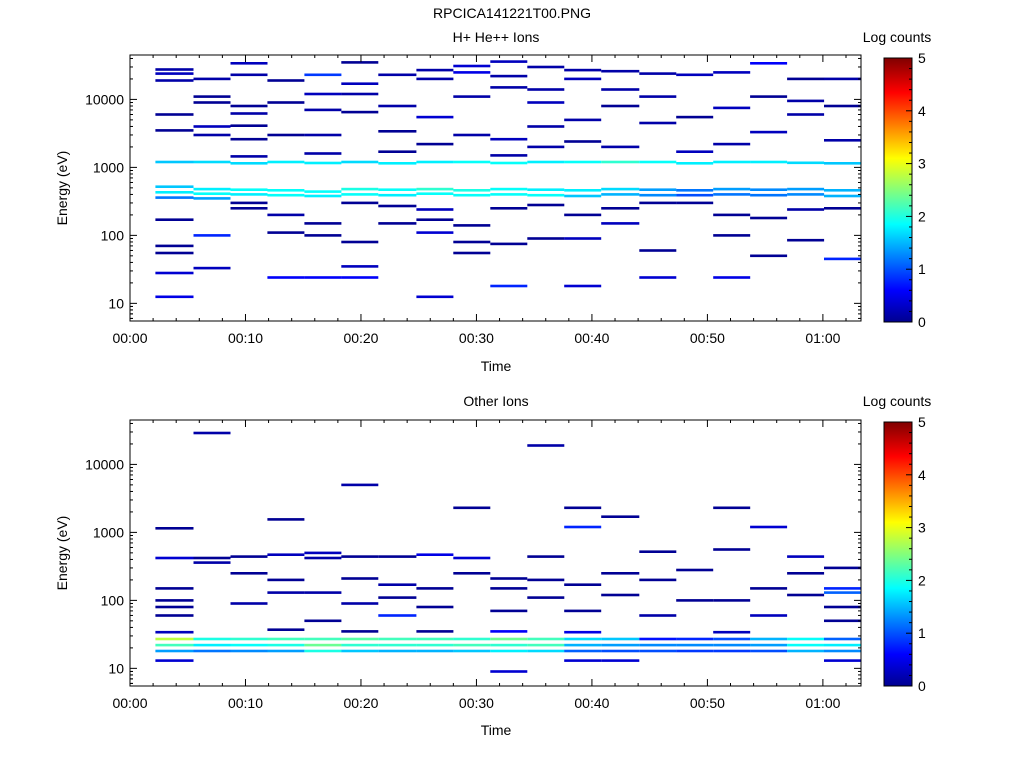 Image resolution: width=1024 pixels, height=768 pixels. Describe the element at coordinates (922, 58) in the screenshot. I see `colorbar-tick-label: 5` at that location.